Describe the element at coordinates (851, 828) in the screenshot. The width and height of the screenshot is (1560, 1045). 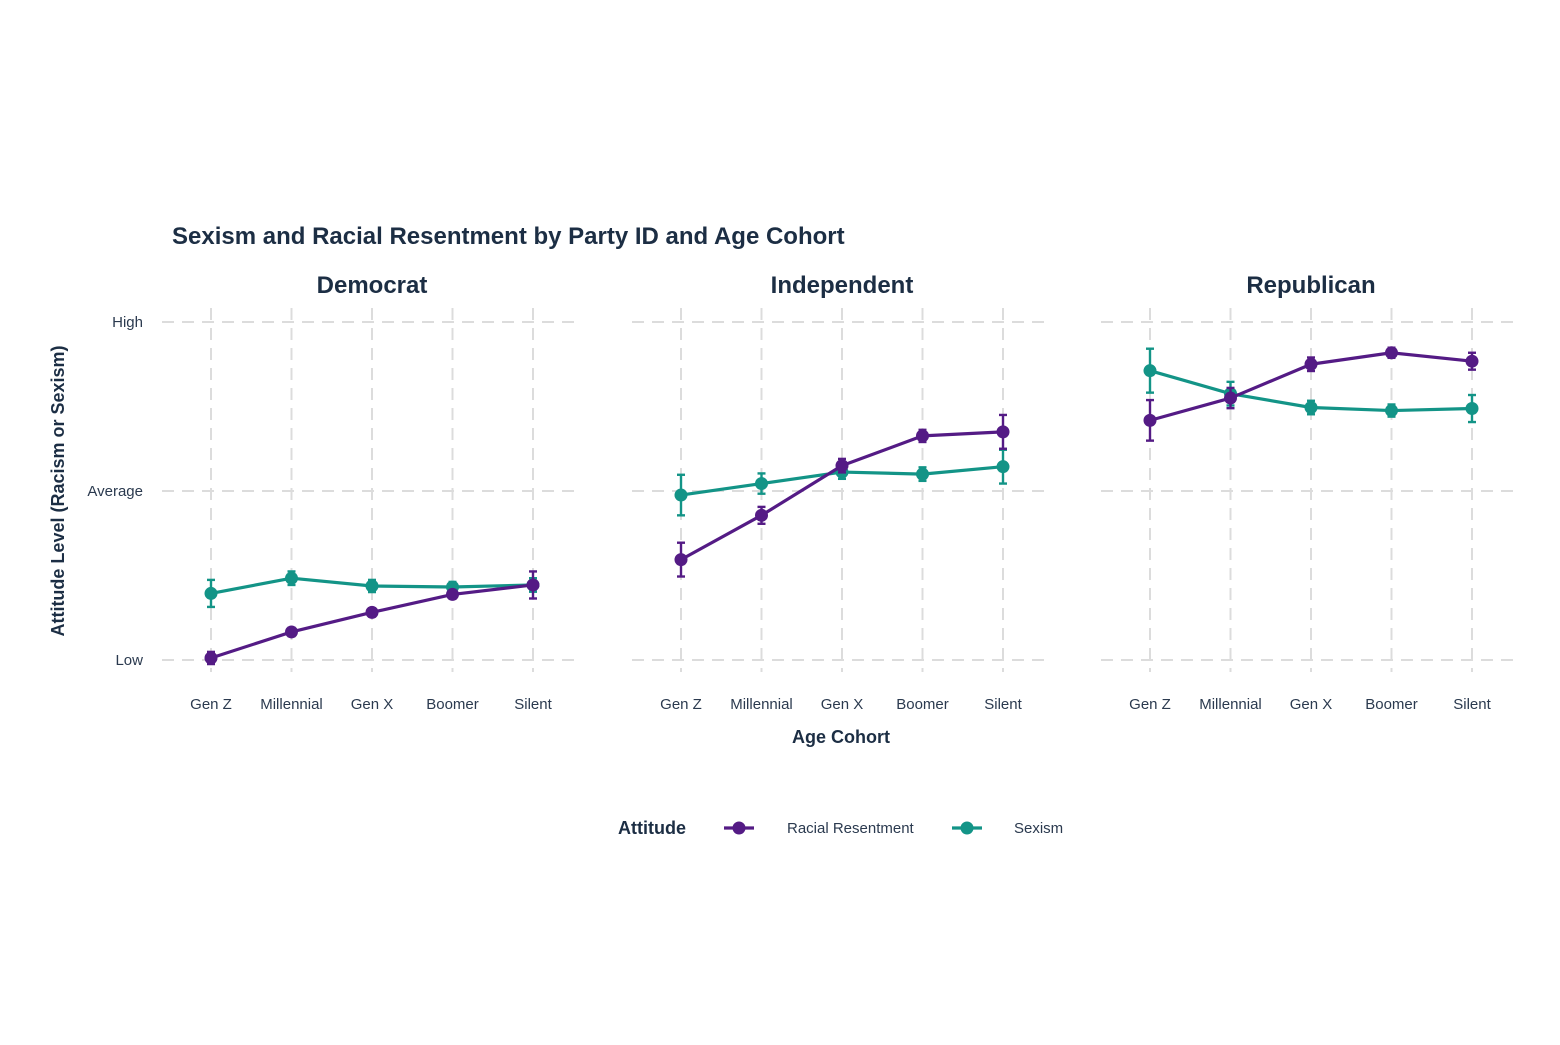
I see `legend-label-racial-resentment: Racial Resentment` at that location.